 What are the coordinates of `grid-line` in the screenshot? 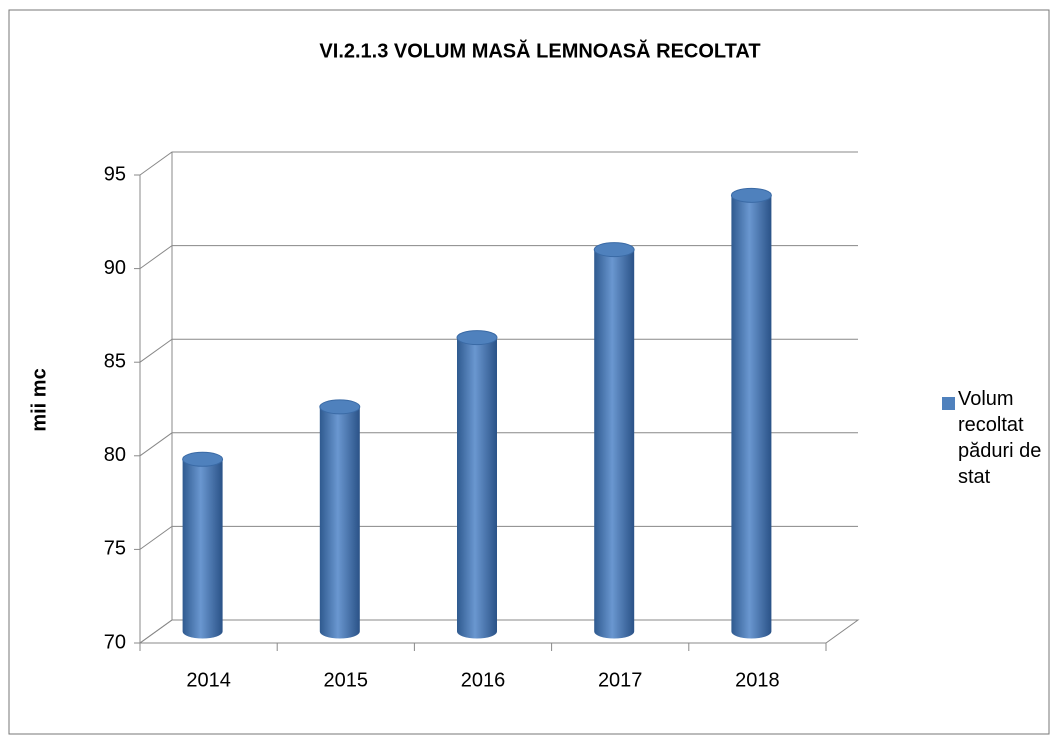 It's located at (498, 163).